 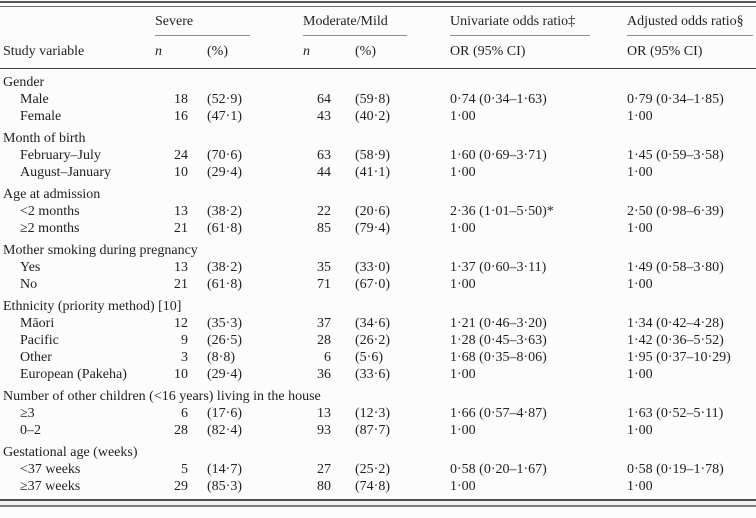 What do you see at coordinates (224, 469) in the screenshot?
I see `severe-pct-cell: (14·7)` at bounding box center [224, 469].